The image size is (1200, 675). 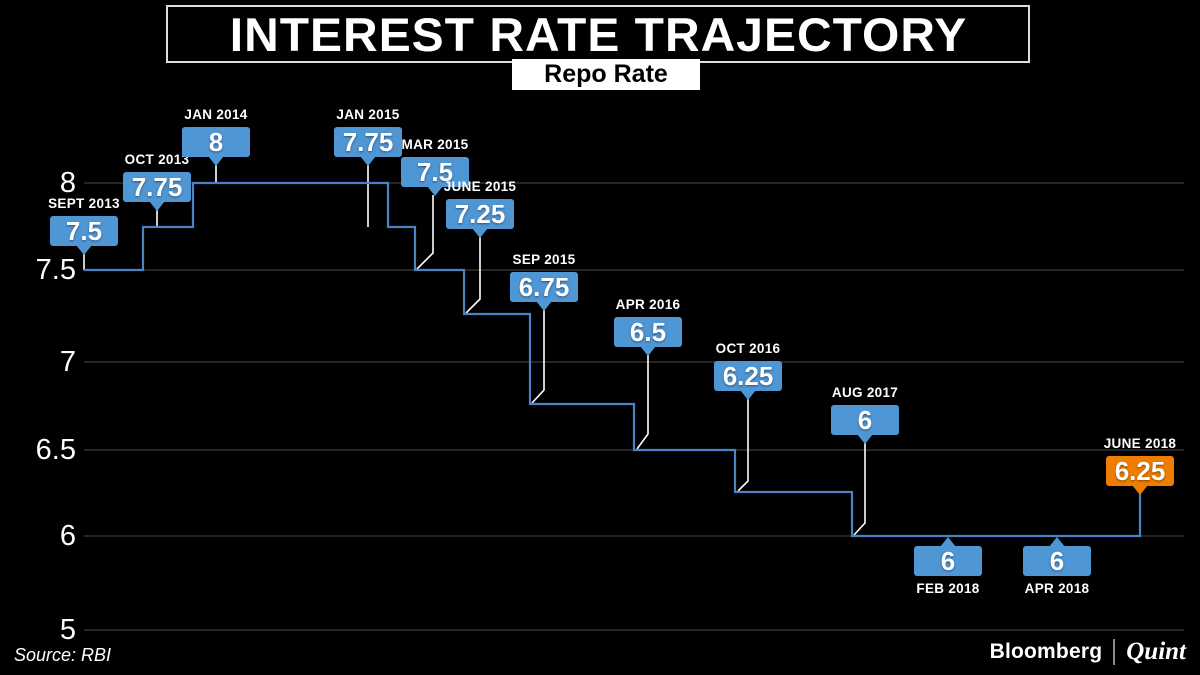 What do you see at coordinates (598, 34) in the screenshot?
I see `chart-title: INTEREST RATE TRAJECTORY` at bounding box center [598, 34].